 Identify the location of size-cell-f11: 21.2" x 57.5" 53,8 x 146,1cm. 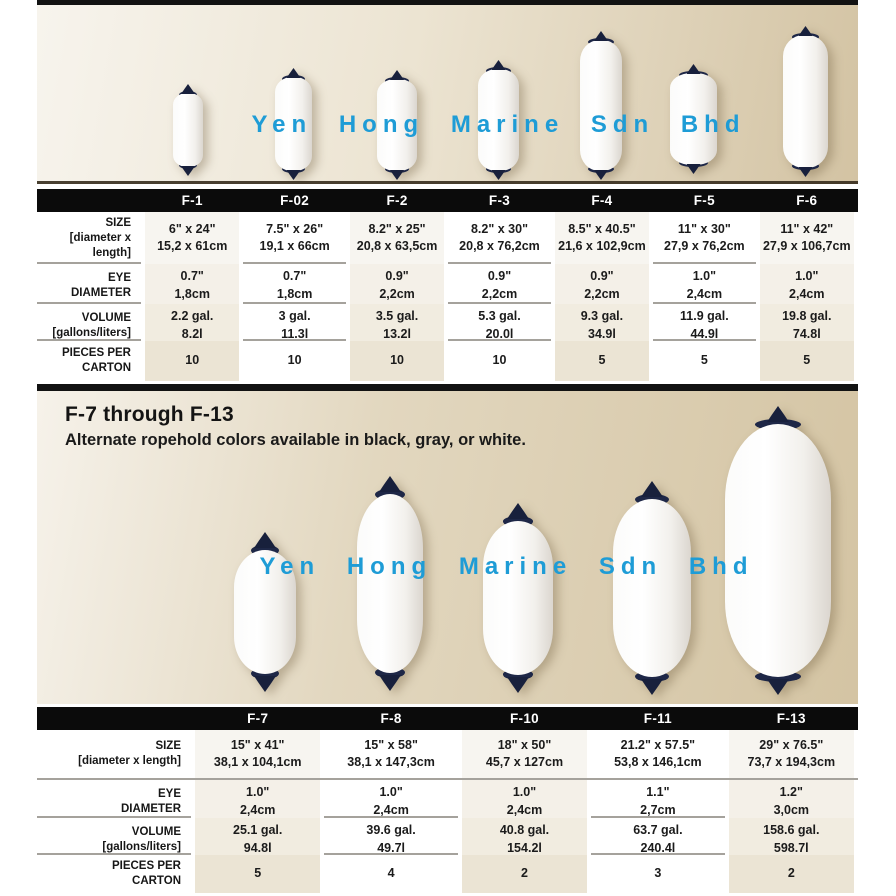
(657, 754).